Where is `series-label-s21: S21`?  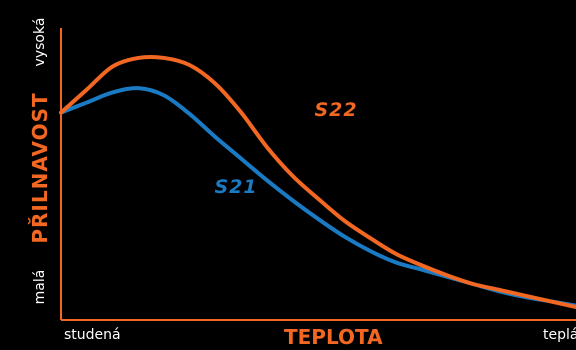
series-label-s21: S21 is located at coordinates (235, 187).